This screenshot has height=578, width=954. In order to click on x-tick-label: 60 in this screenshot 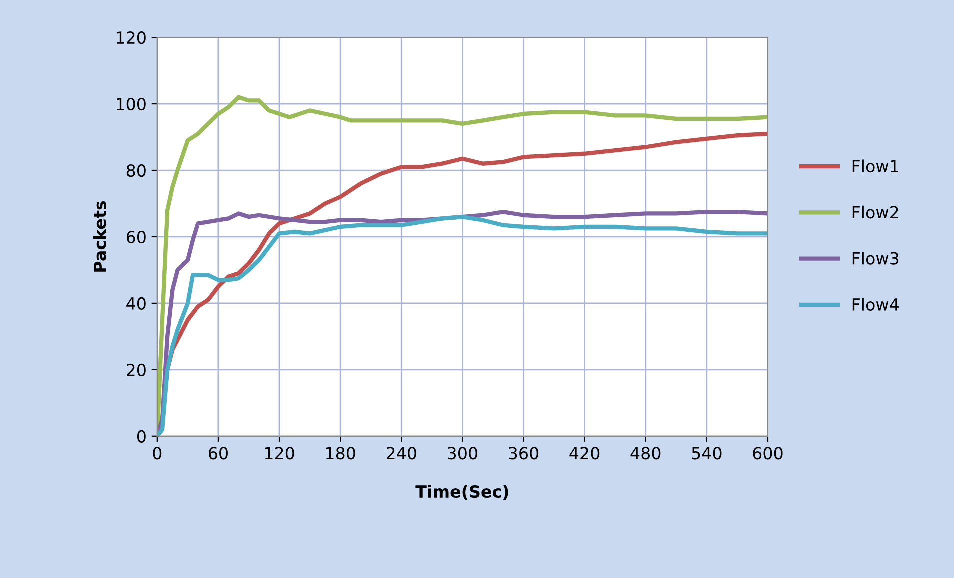, I will do `click(218, 453)`.